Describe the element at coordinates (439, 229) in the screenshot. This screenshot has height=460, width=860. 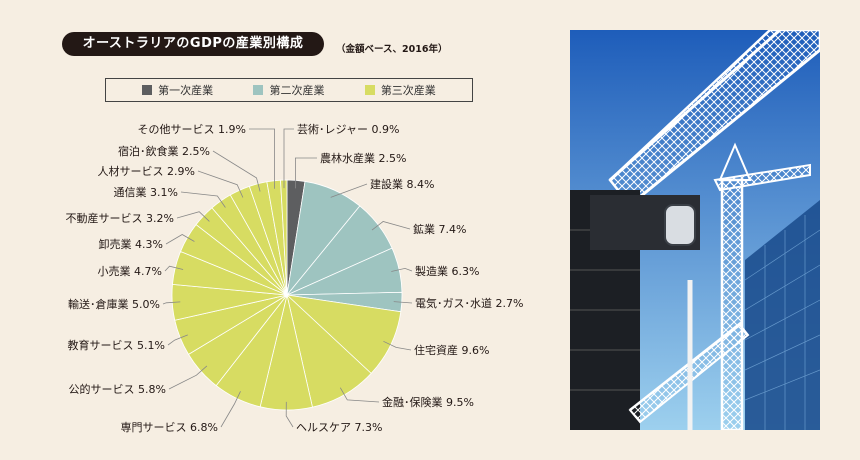
I see `slice-label: 鉱業 7.4%` at that location.